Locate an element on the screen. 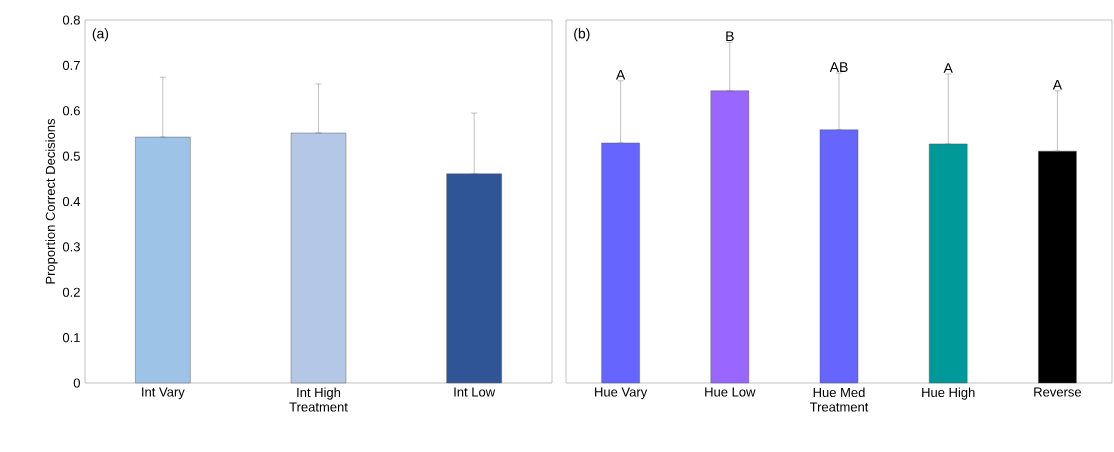 The height and width of the screenshot is (452, 1114). annotation: (b) is located at coordinates (582, 35).